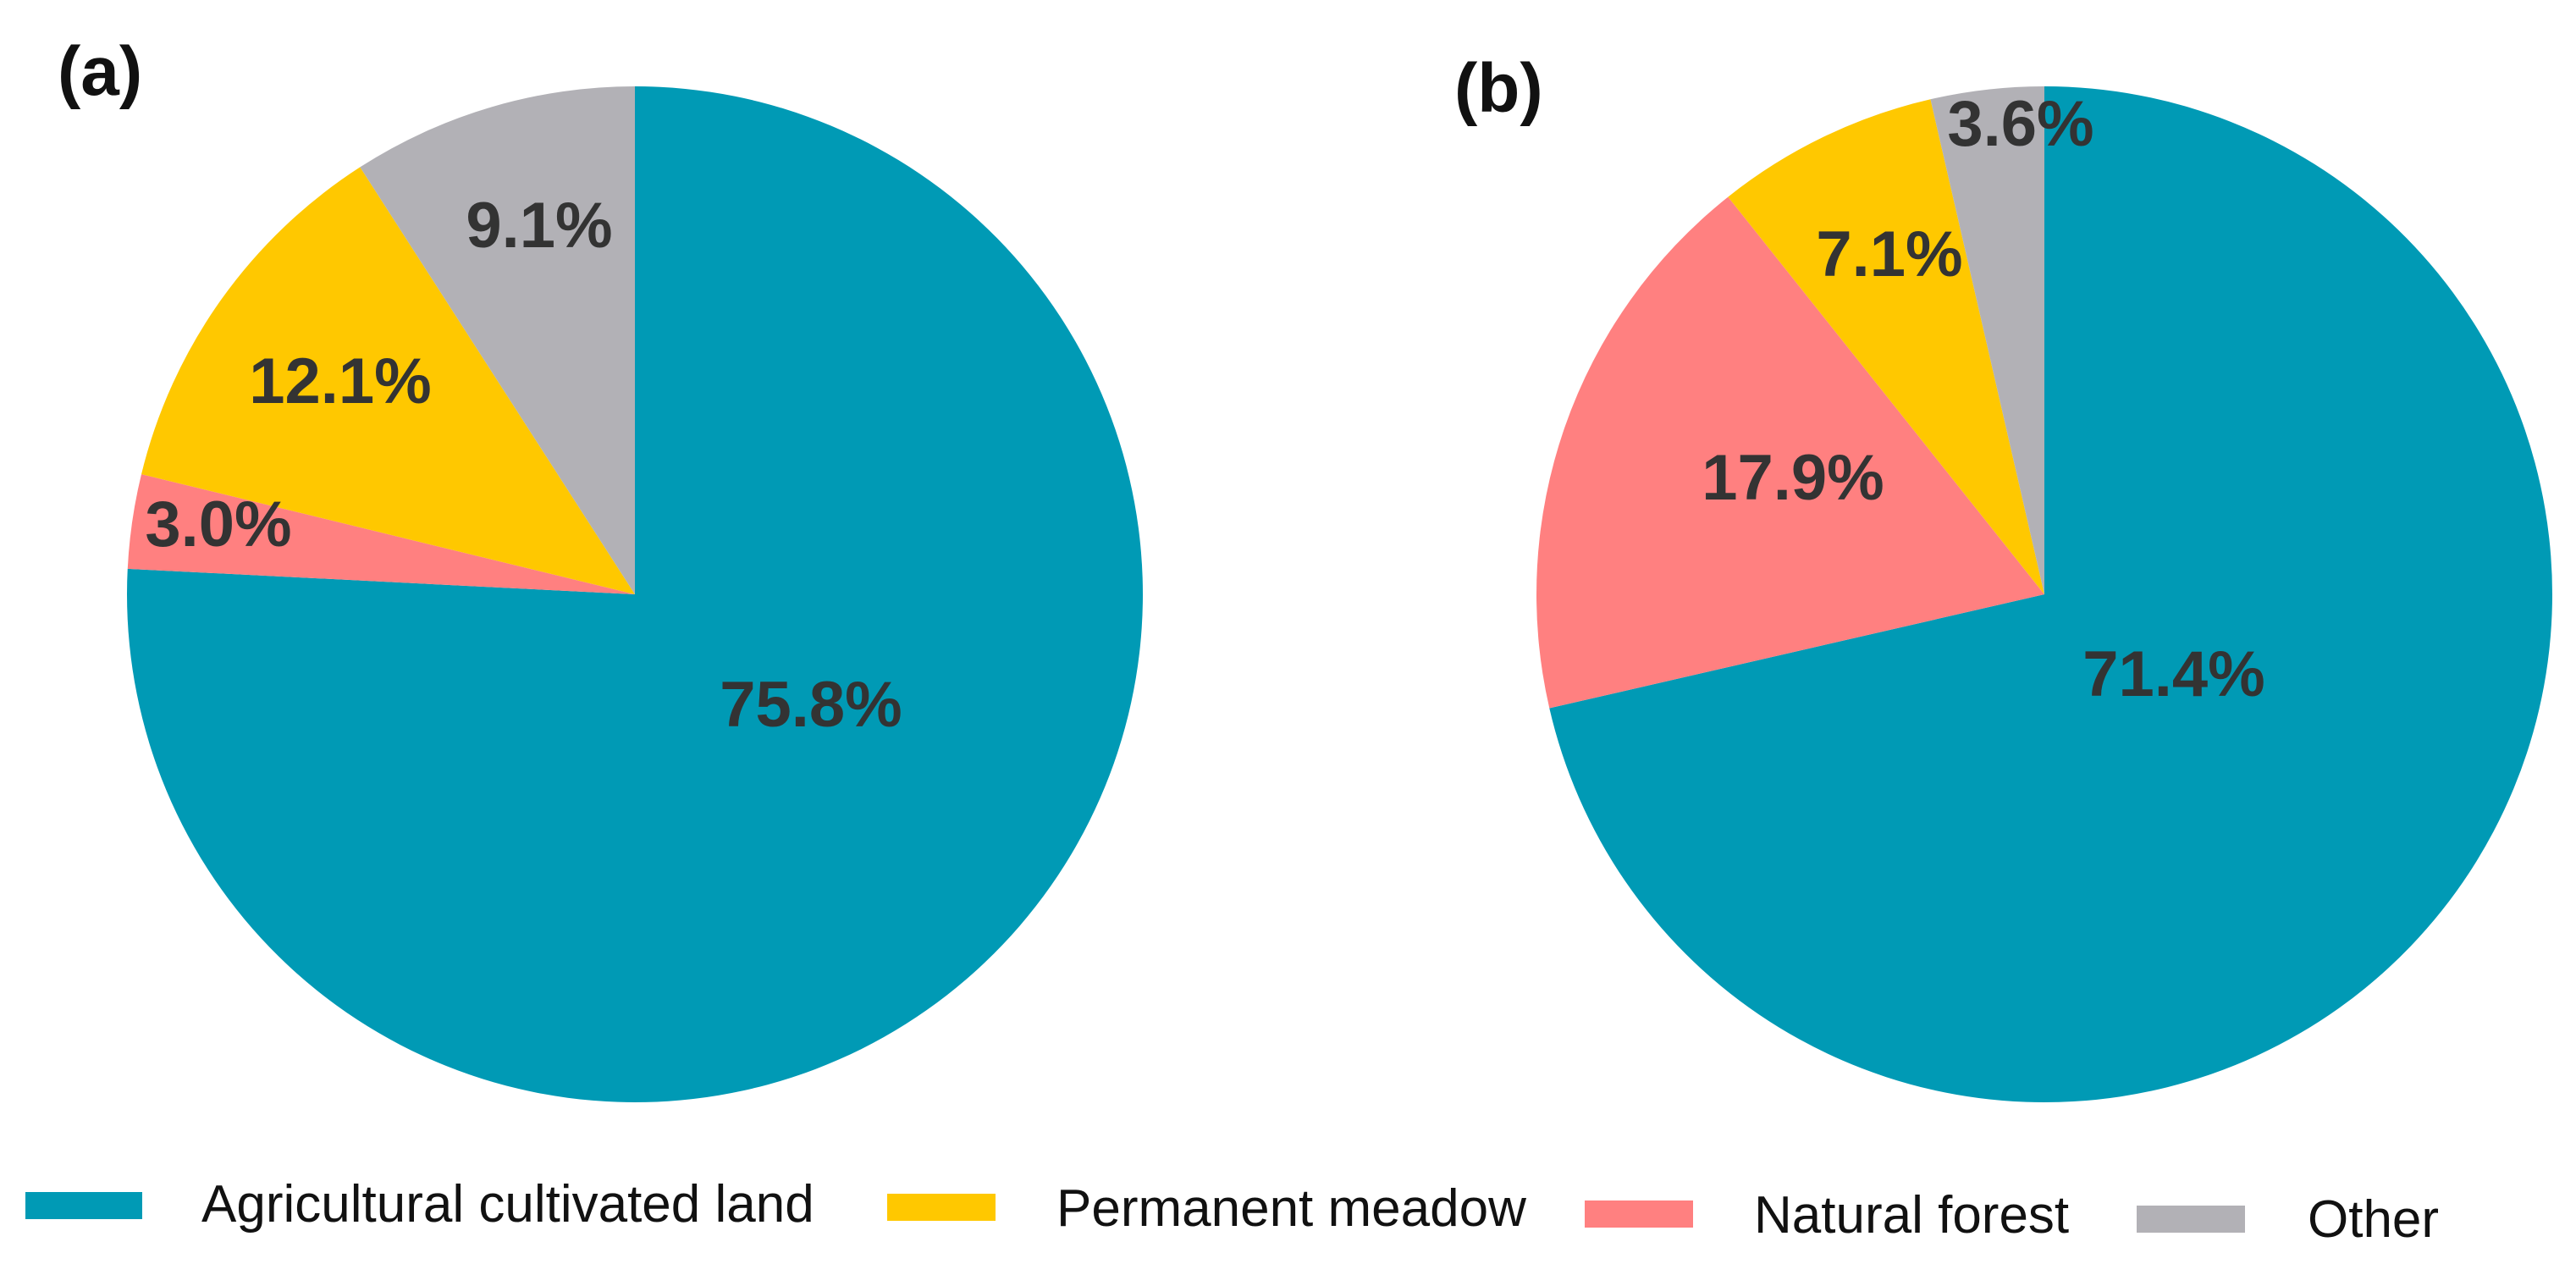  Describe the element at coordinates (340, 381) in the screenshot. I see `slice-label-a-permanent-meadow: 12.1%` at that location.